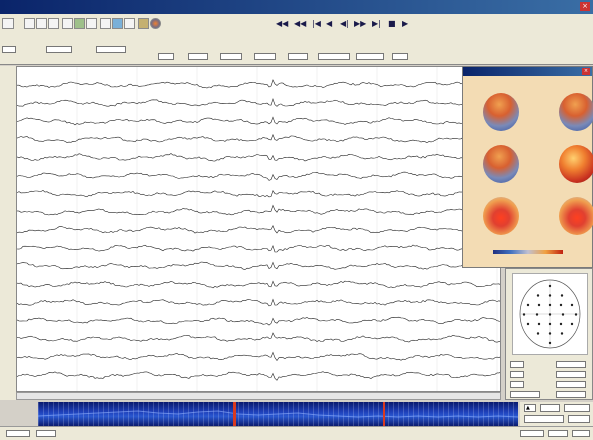  Describe the element at coordinates (41, 23) in the screenshot. I see `save-icon` at that location.